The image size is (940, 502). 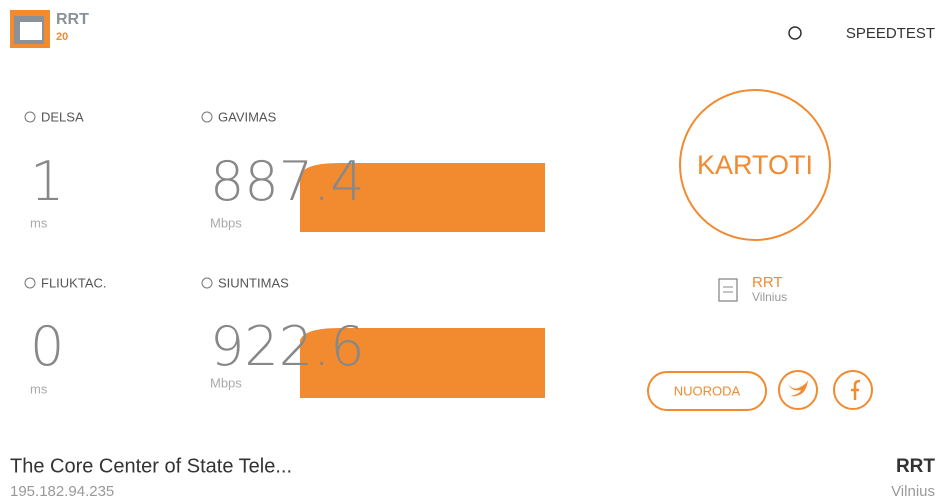 What do you see at coordinates (769, 297) in the screenshot?
I see `server-city: Vilnius` at bounding box center [769, 297].